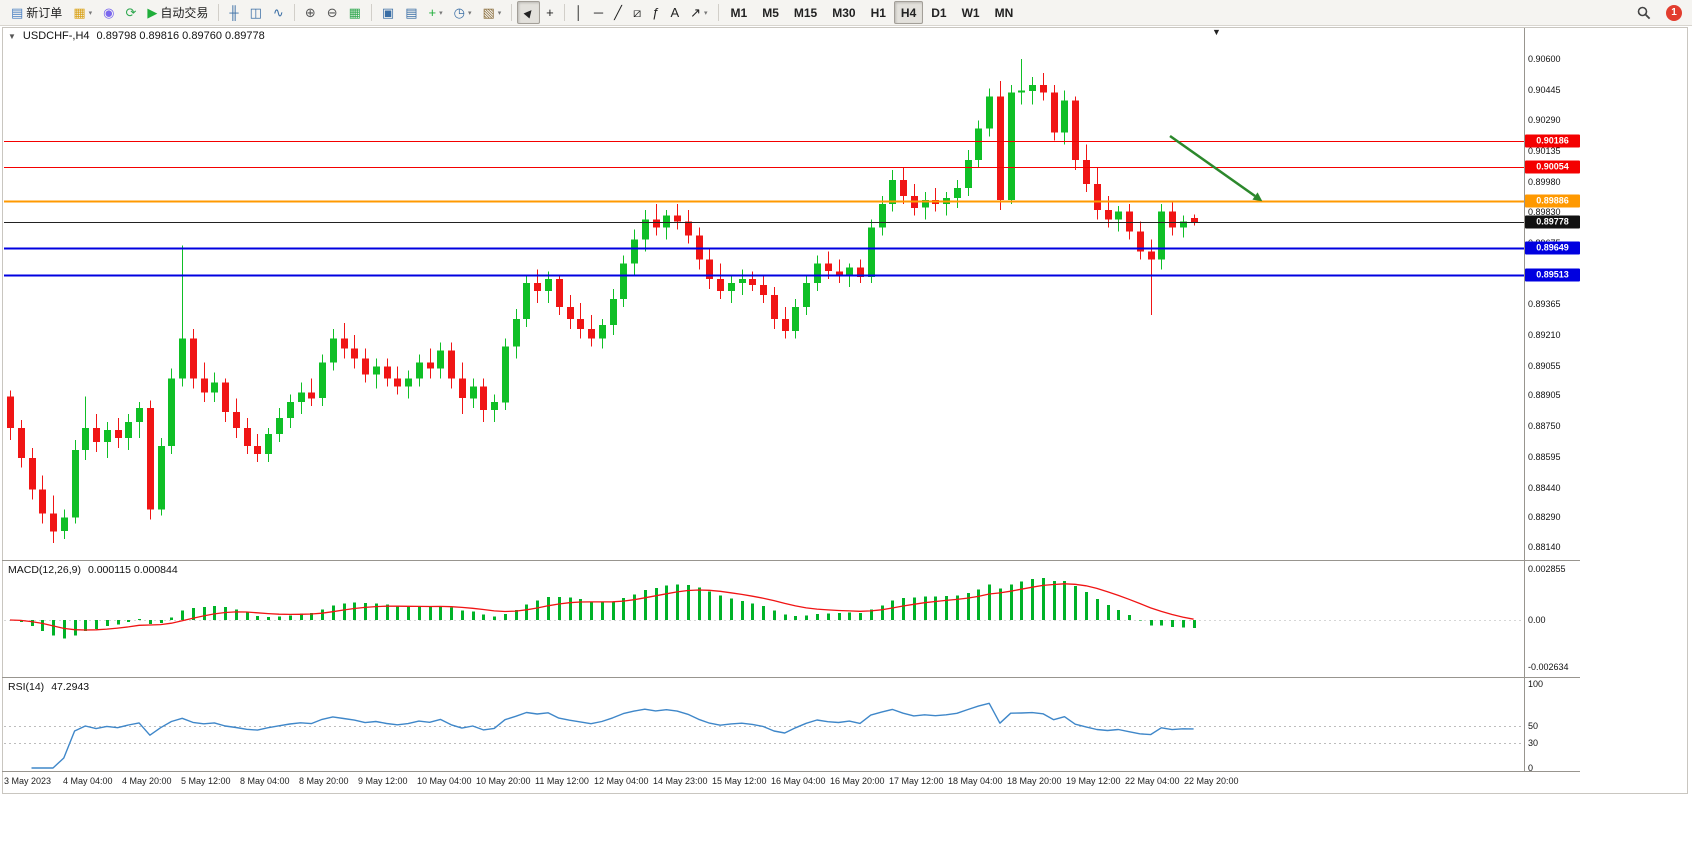  I want to click on cascade-windows-button: ▣, so click(388, 12).